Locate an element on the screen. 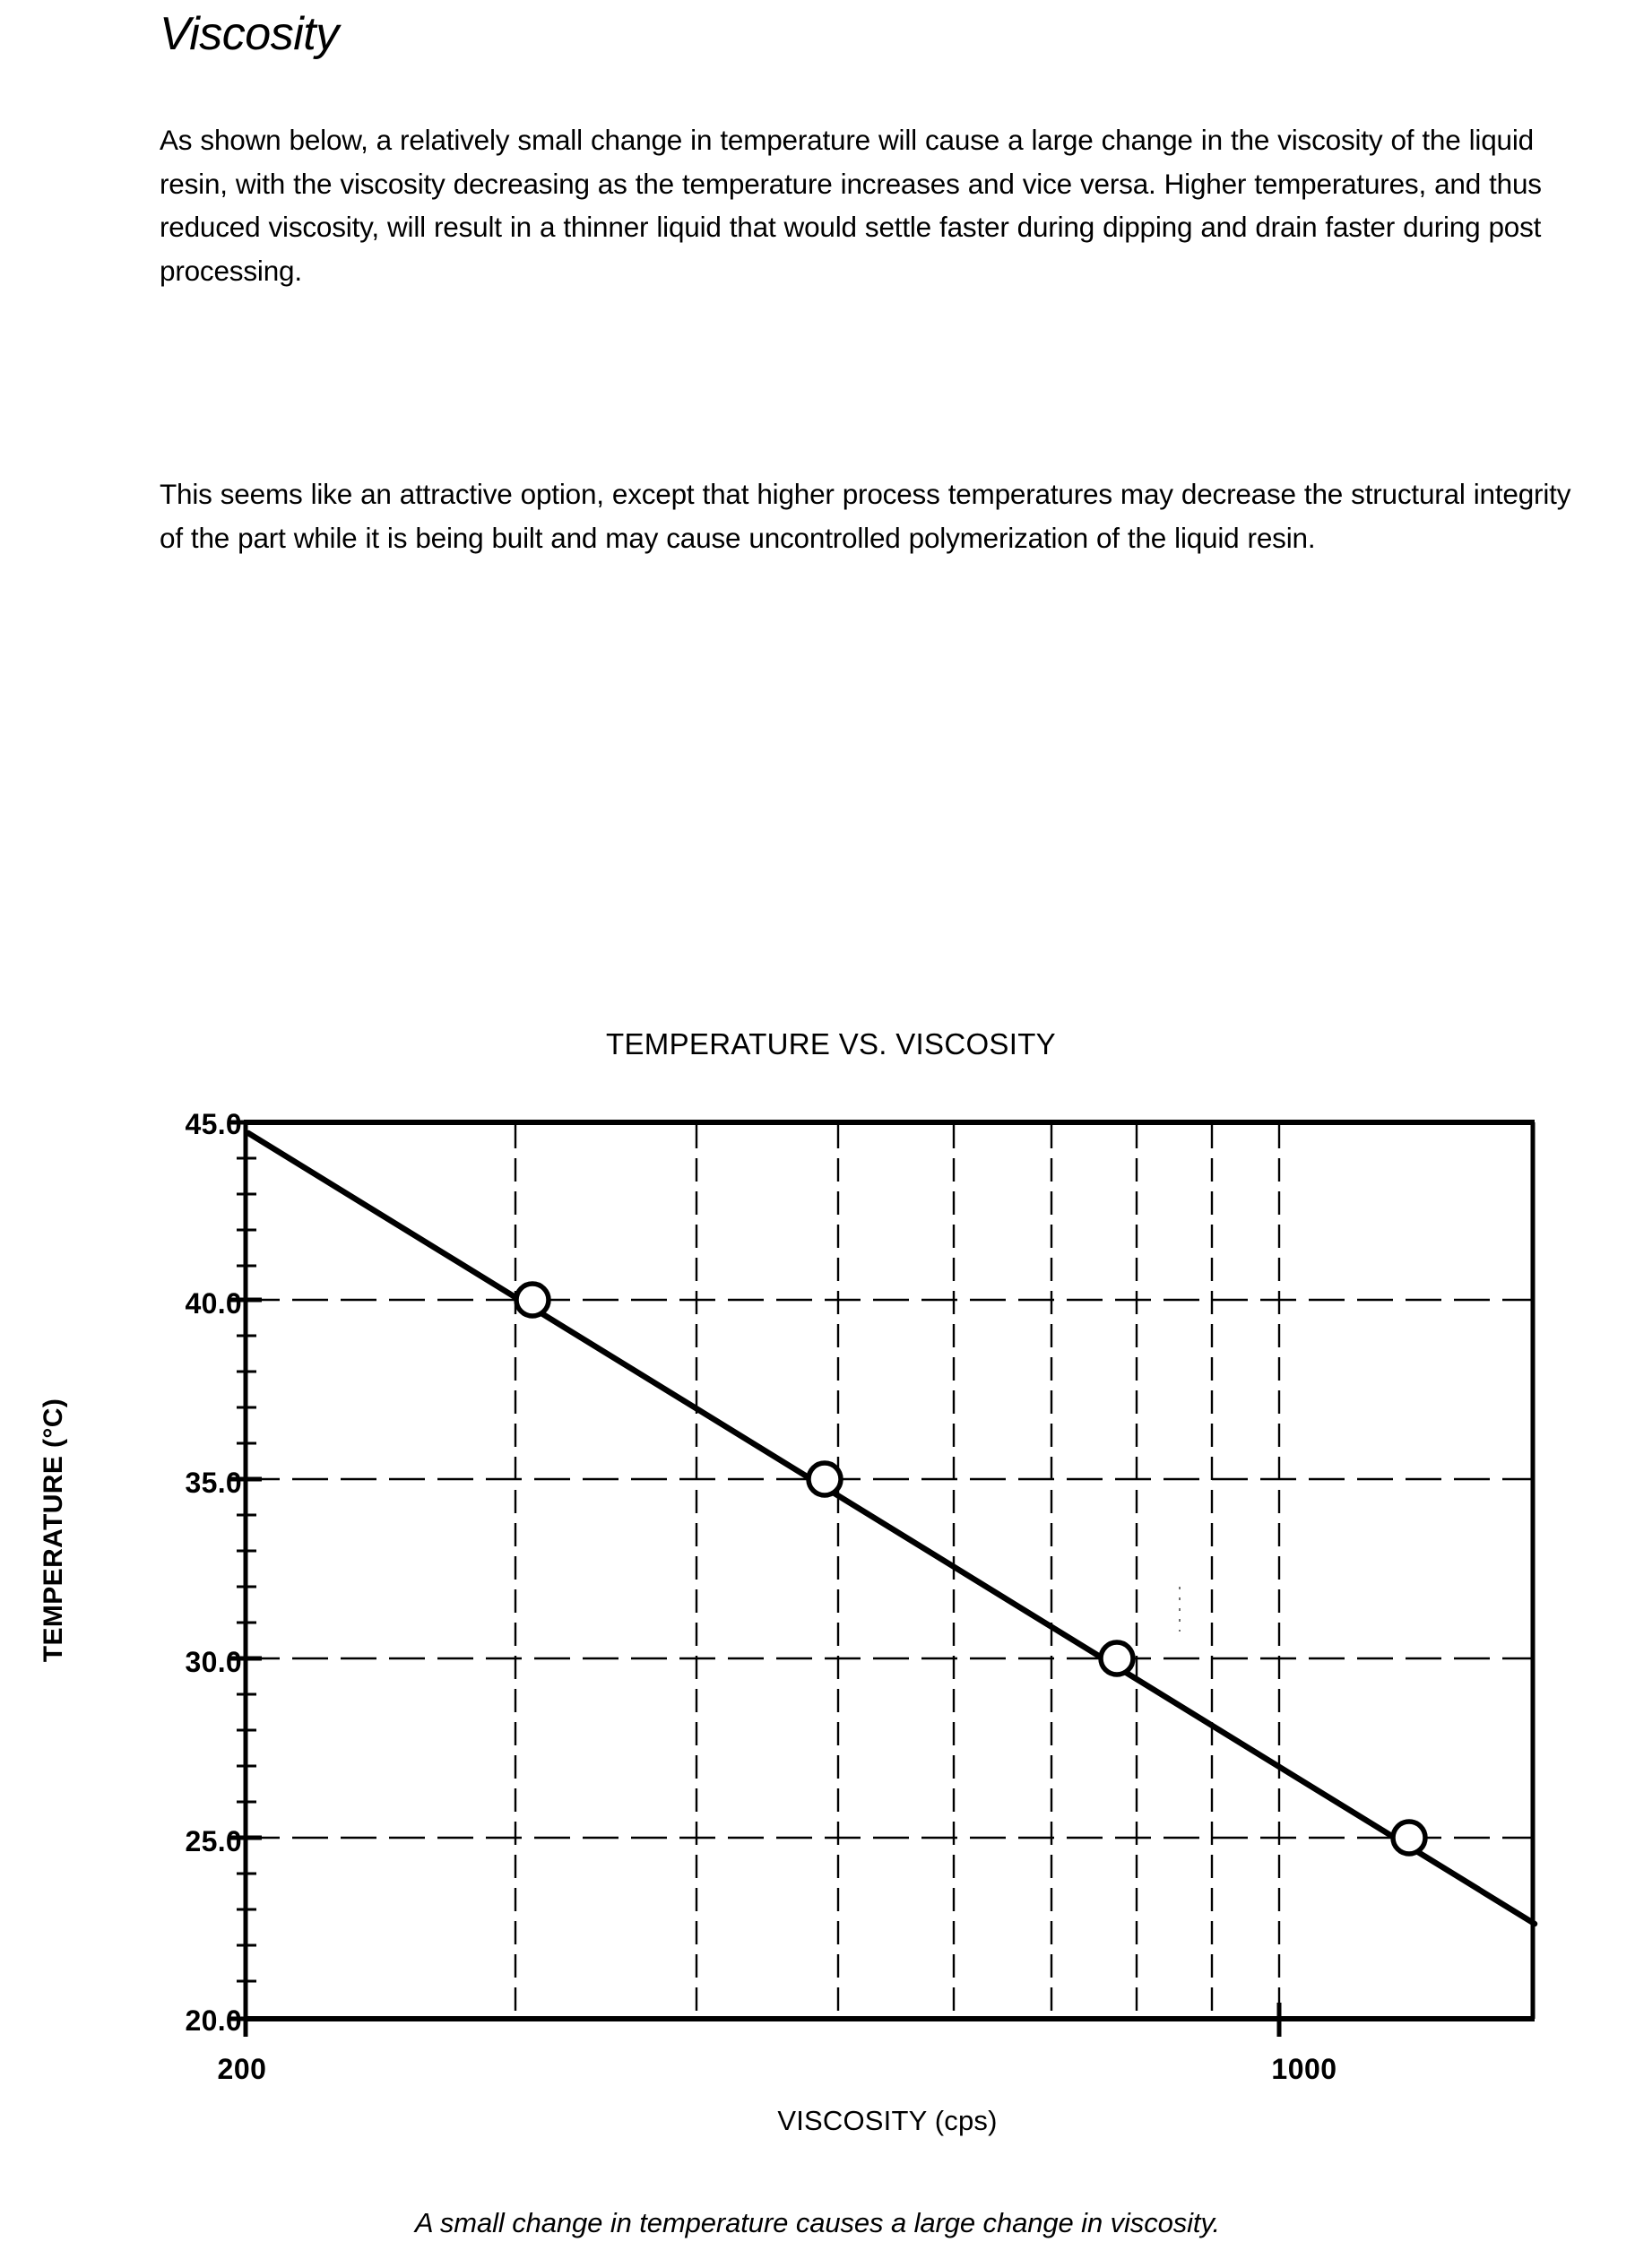 This screenshot has height=2268, width=1635. chart-data-markers is located at coordinates (971, 1569).